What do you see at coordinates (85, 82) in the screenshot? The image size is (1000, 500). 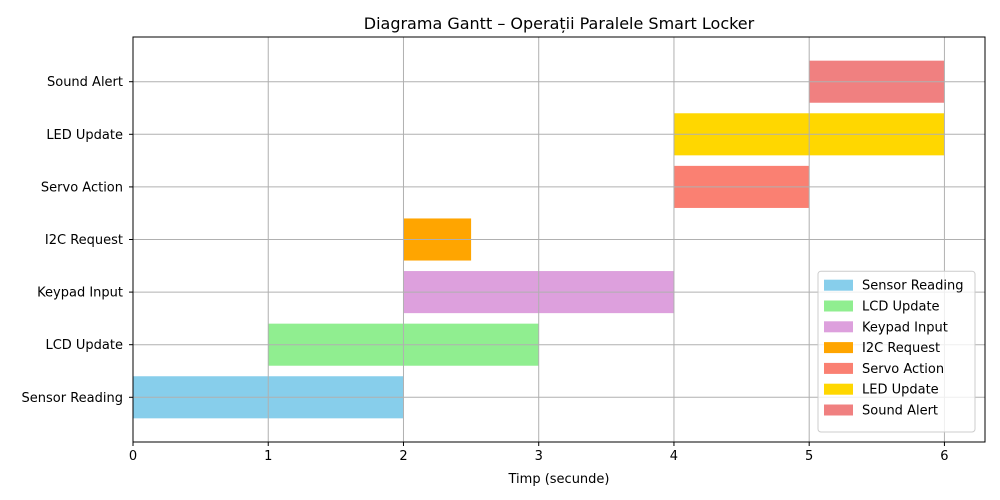 I see `y-tick-label: Sound Alert` at bounding box center [85, 82].